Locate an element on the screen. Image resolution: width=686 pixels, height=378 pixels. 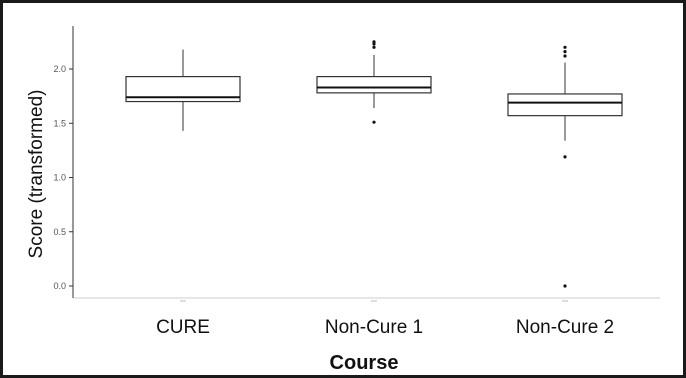
x-tick-label: CURE is located at coordinates (183, 327).